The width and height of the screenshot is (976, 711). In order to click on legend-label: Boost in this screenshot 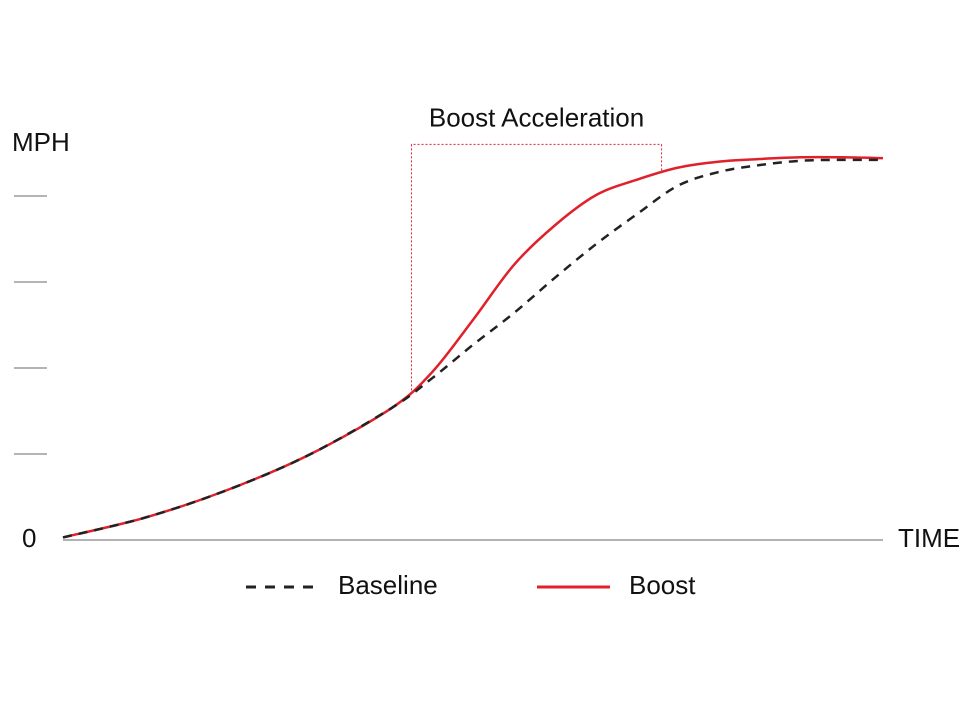, I will do `click(662, 585)`.